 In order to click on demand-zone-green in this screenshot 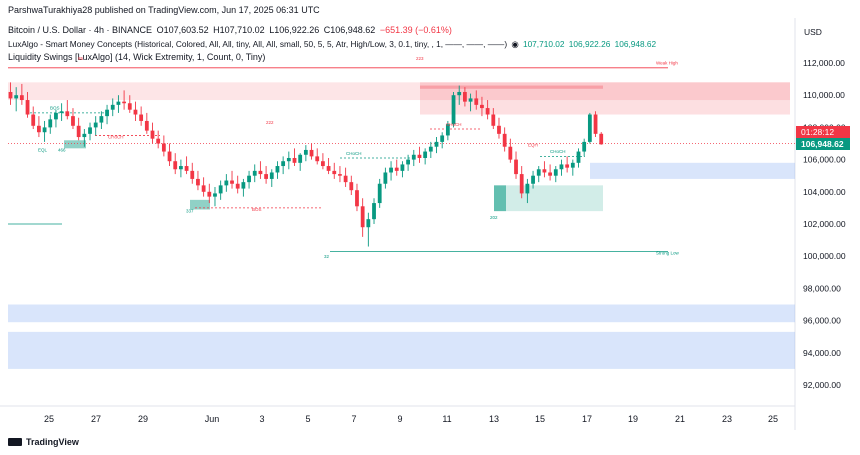, I will do `click(548, 198)`.